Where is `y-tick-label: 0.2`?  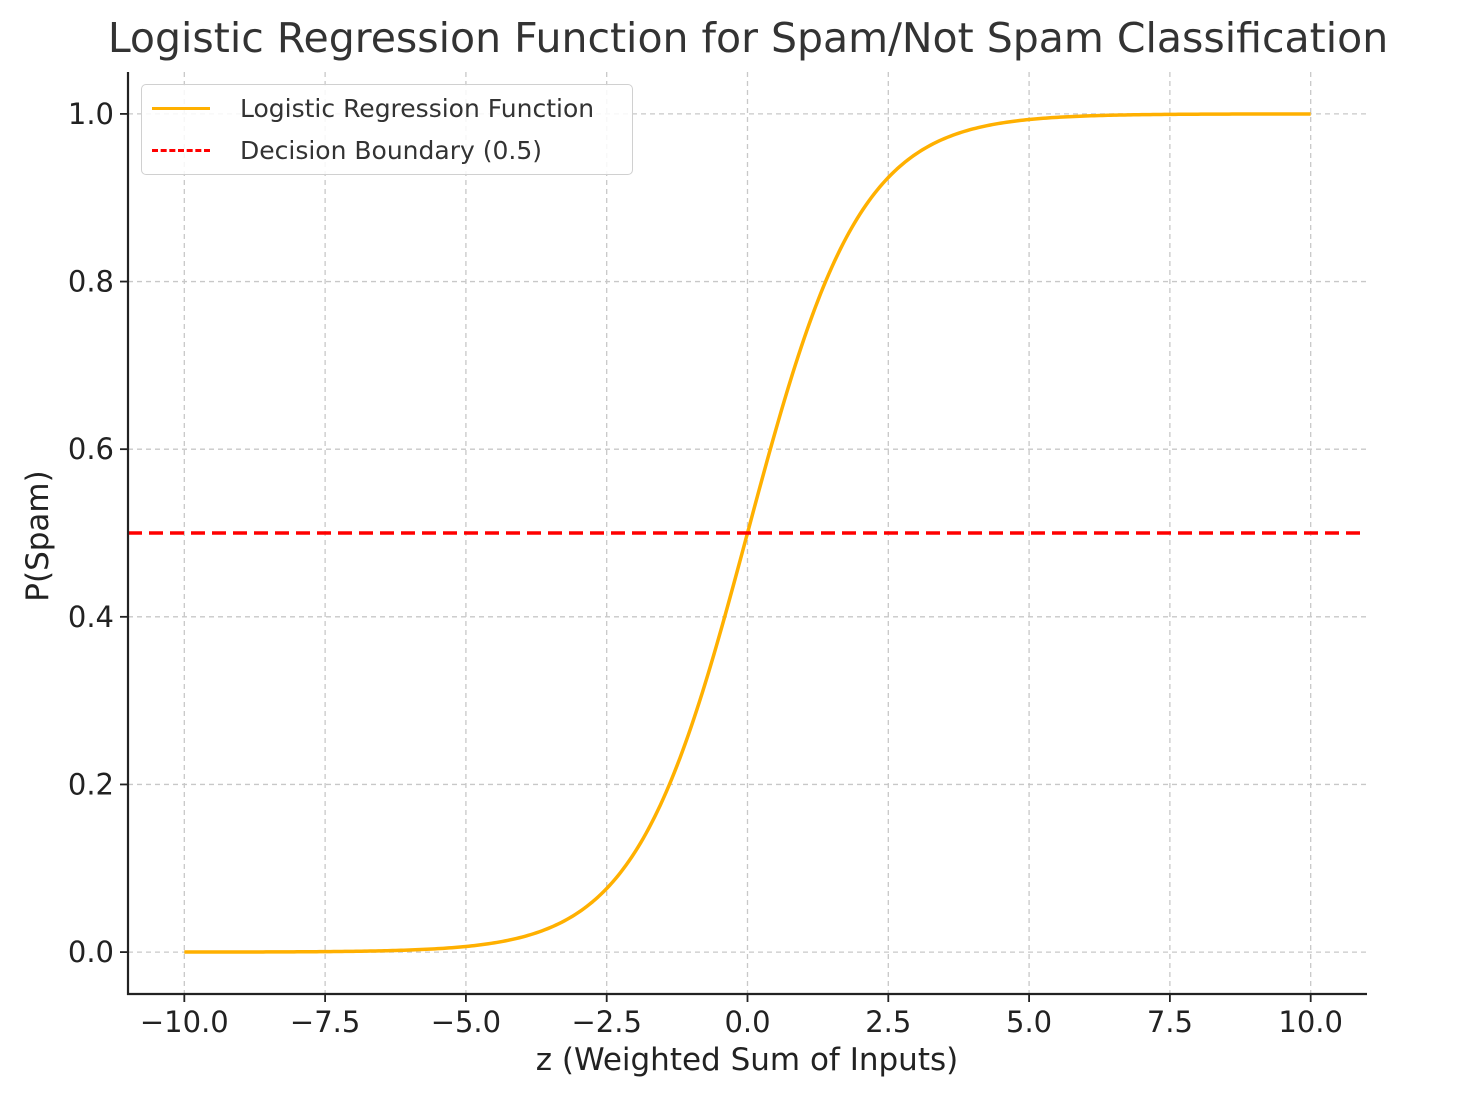 y-tick-label: 0.2 is located at coordinates (91, 784).